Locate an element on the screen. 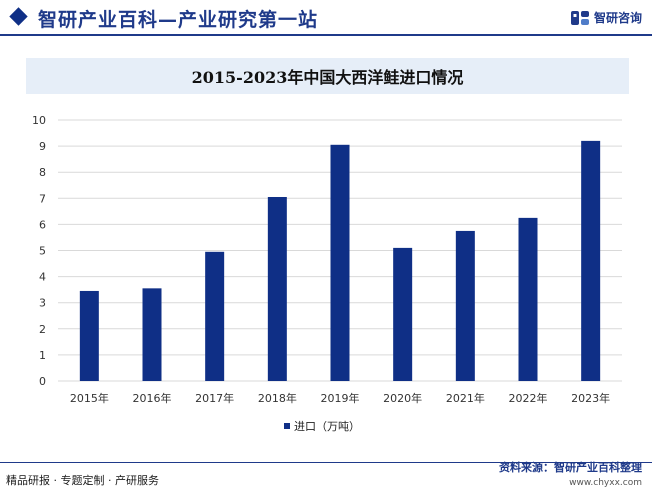  brand-logo: 智研咨询 is located at coordinates (606, 17).